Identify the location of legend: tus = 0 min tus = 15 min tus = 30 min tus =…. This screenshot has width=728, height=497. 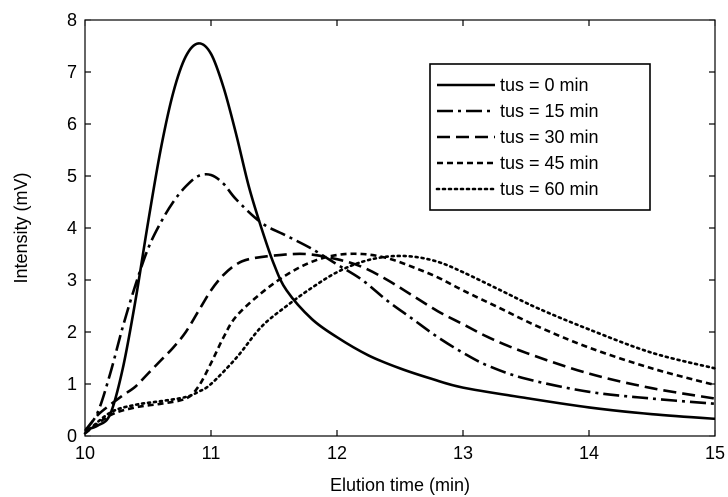
(540, 137).